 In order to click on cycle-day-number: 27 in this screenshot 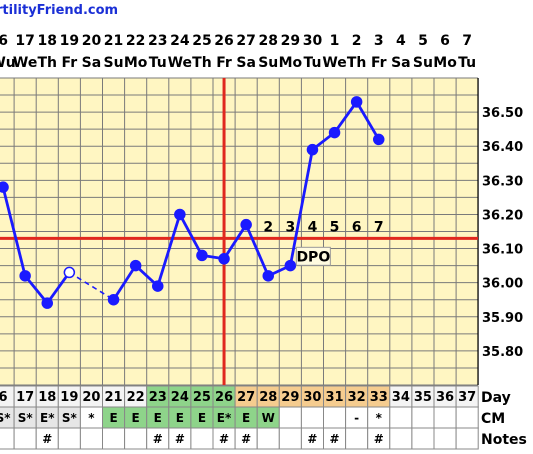, I will do `click(246, 397)`.